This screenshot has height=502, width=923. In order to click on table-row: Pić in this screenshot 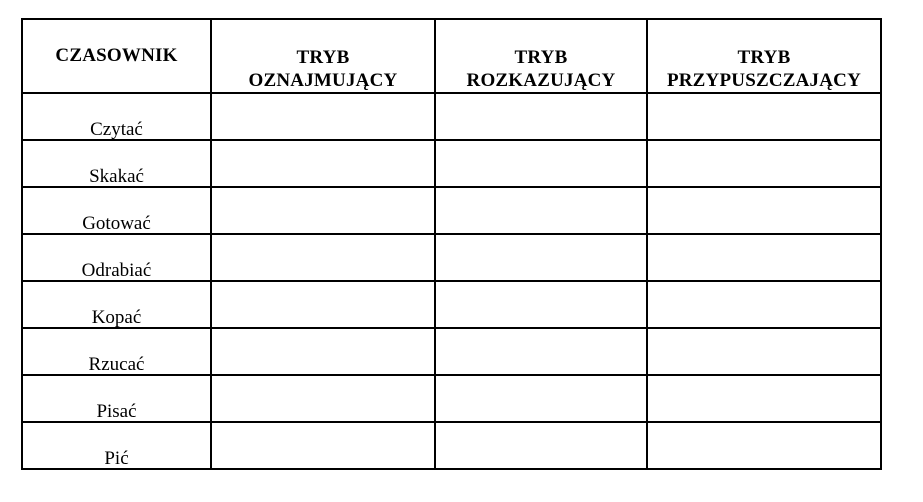, I will do `click(451, 445)`.